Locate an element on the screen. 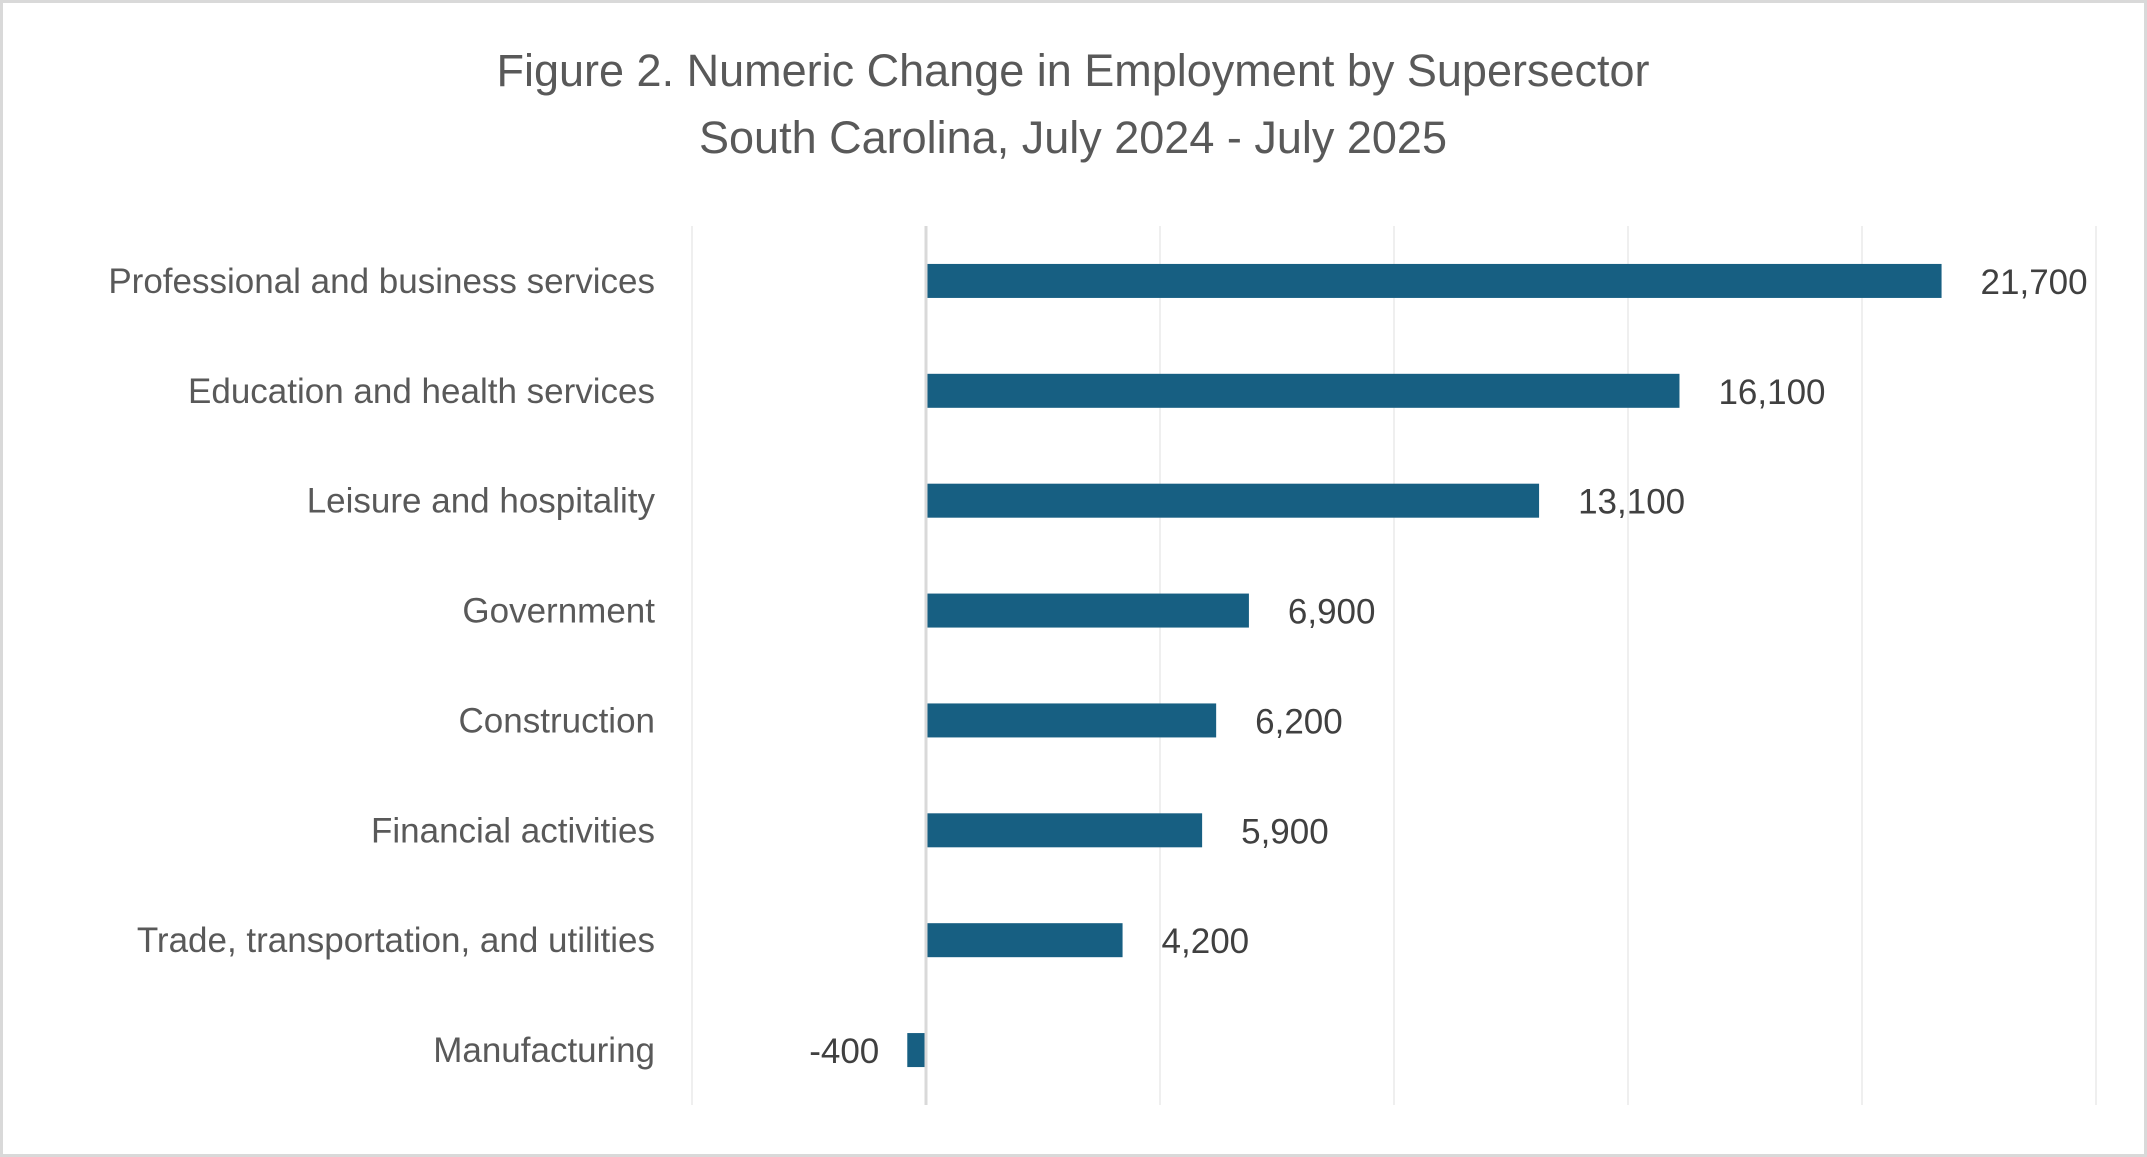 The width and height of the screenshot is (2147, 1157). data-label: 16,100 is located at coordinates (1771, 392).